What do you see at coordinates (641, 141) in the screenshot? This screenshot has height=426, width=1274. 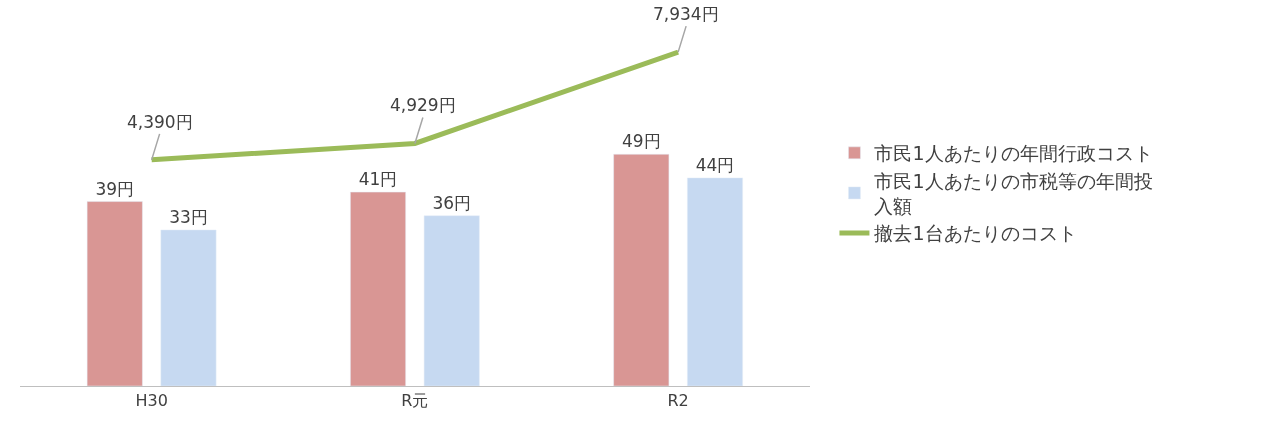 I see `data-label: 49円` at bounding box center [641, 141].